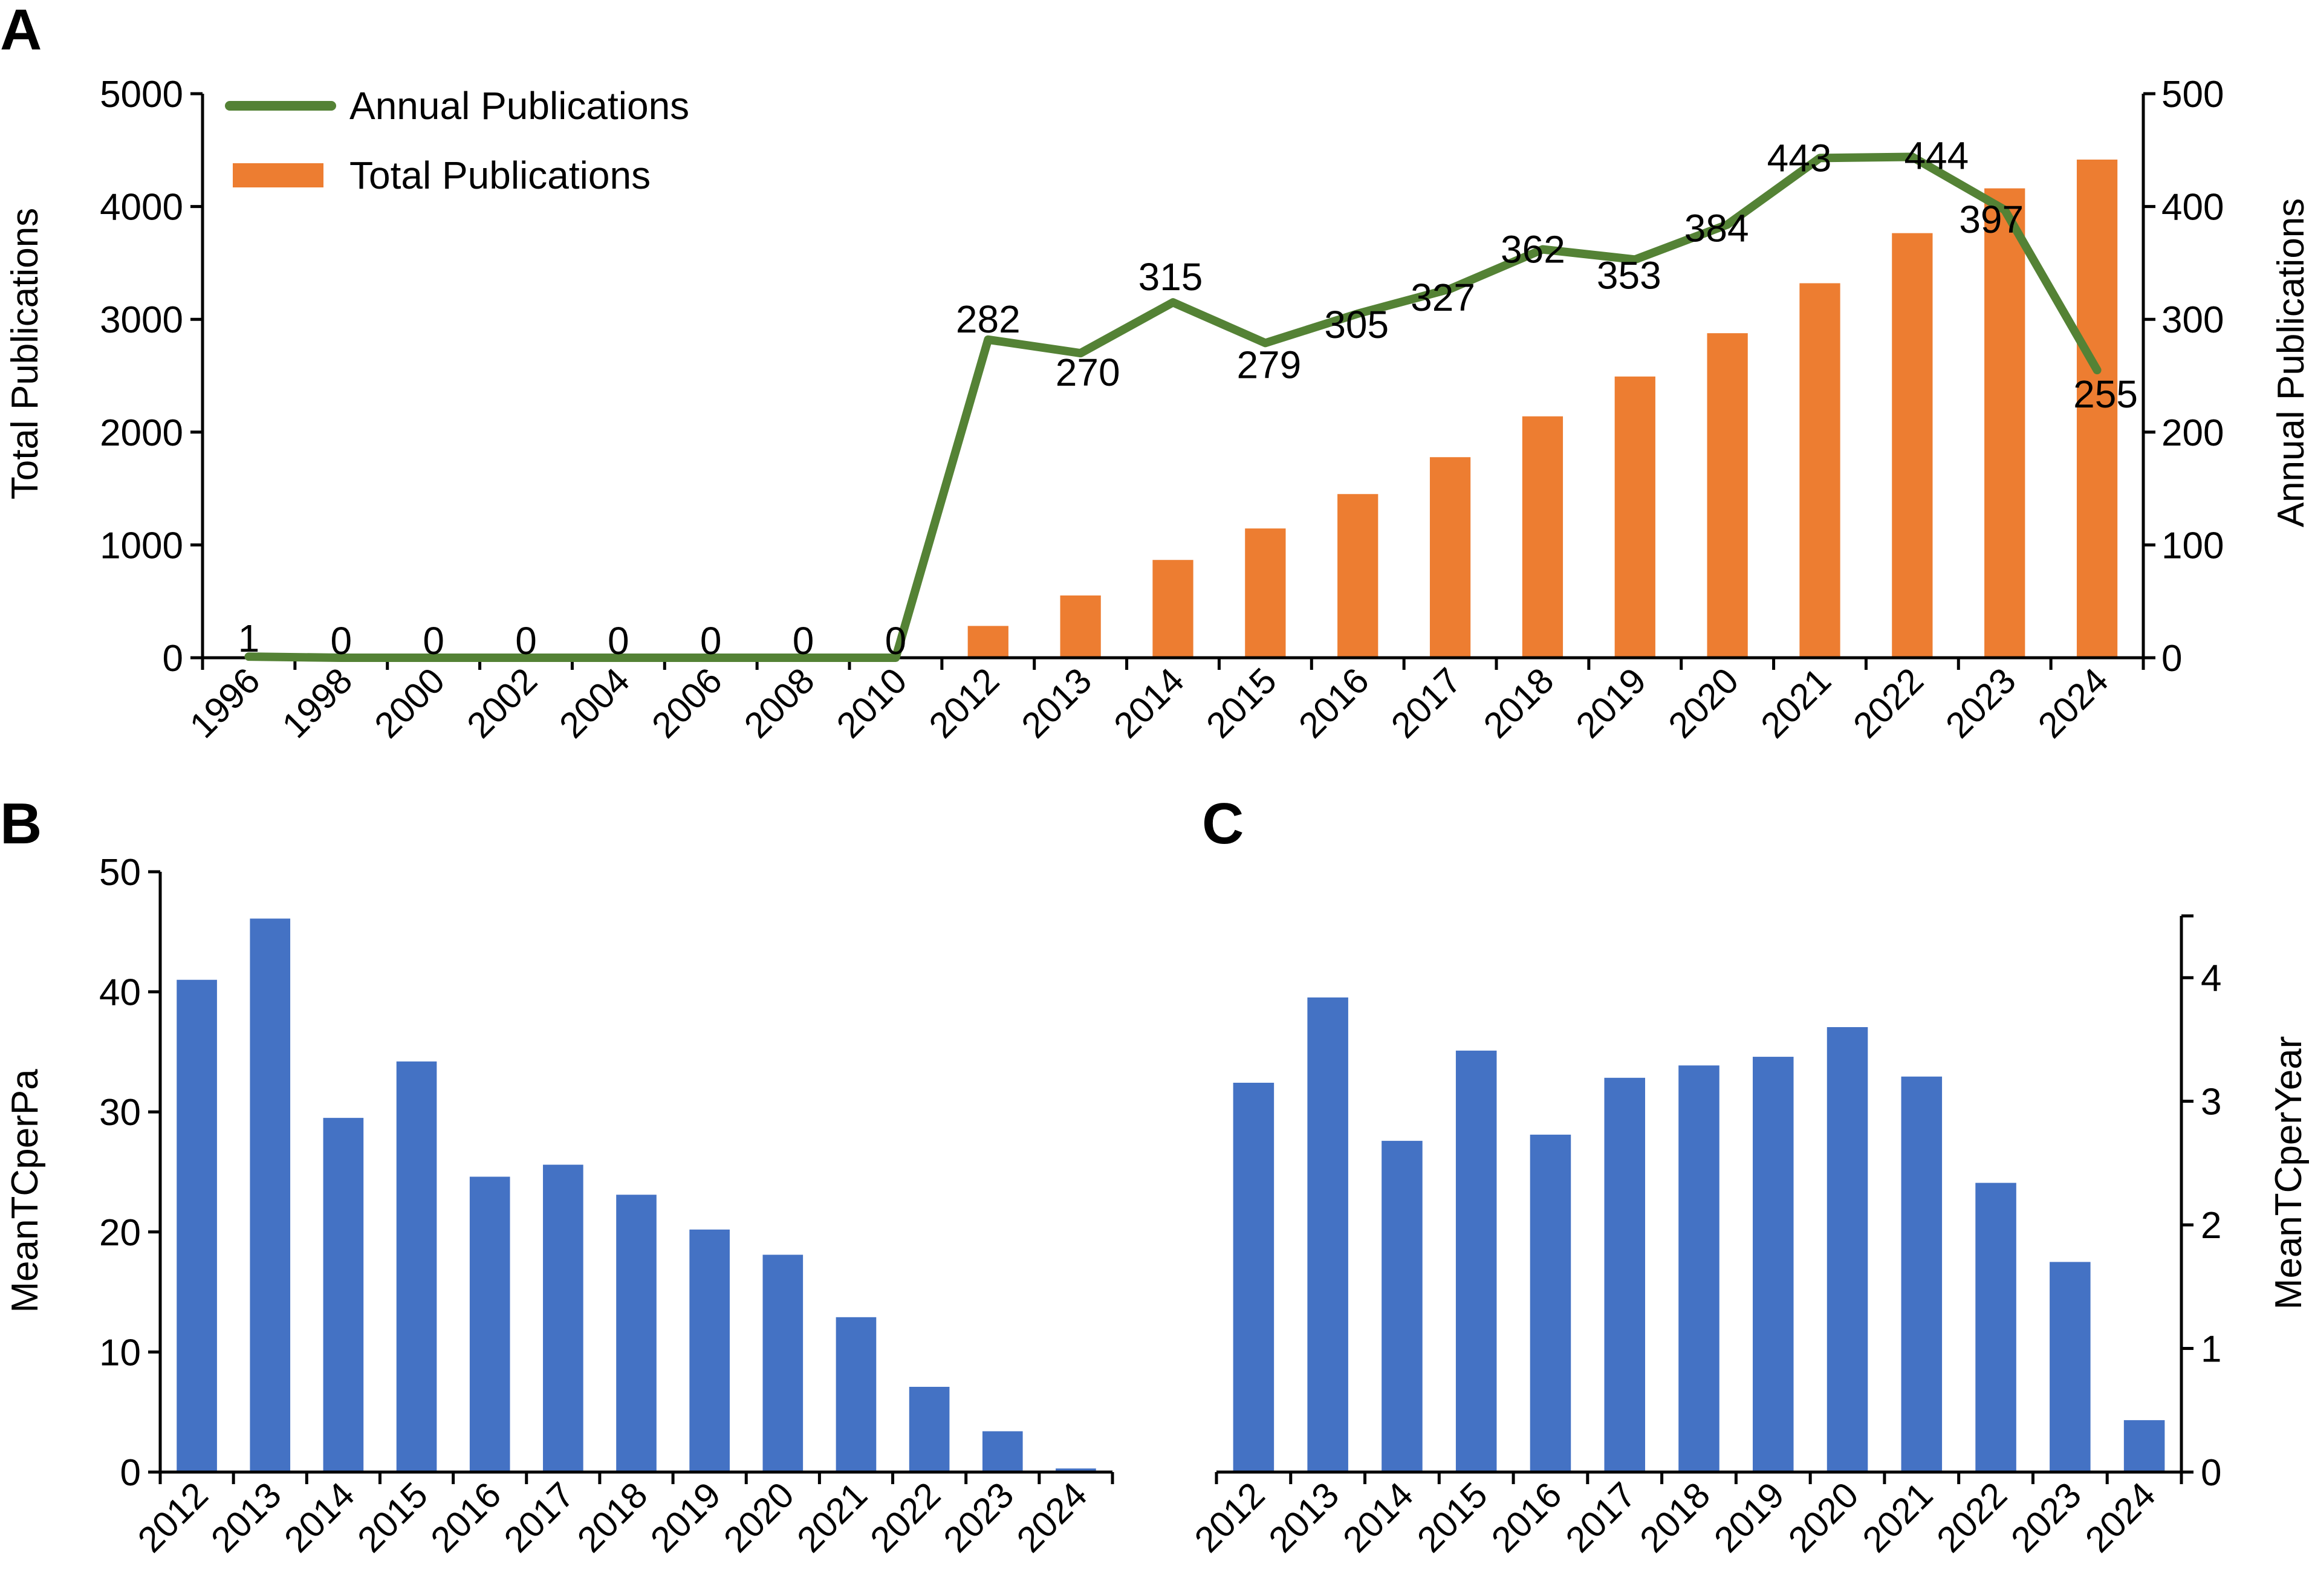 This screenshot has width=2312, height=1596. What do you see at coordinates (343, 1295) in the screenshot?
I see `b-bar-2014` at bounding box center [343, 1295].